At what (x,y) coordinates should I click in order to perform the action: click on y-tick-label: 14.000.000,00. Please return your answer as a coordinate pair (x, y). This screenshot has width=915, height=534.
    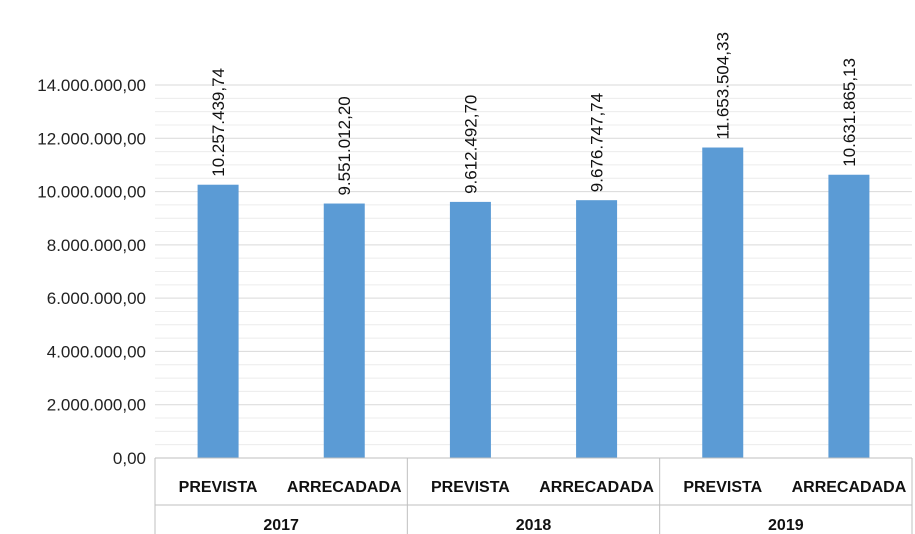
    Looking at the image, I should click on (91, 85).